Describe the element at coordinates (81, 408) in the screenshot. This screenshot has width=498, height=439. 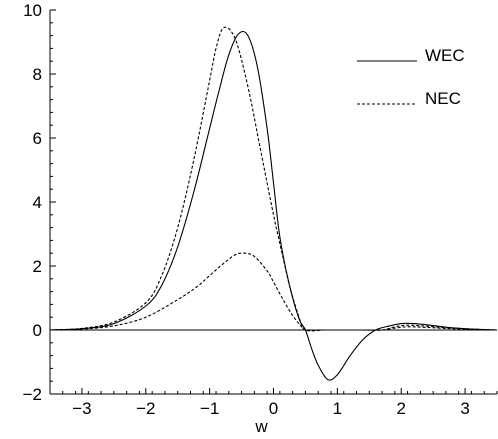
I see `x-tick-label: −3` at that location.